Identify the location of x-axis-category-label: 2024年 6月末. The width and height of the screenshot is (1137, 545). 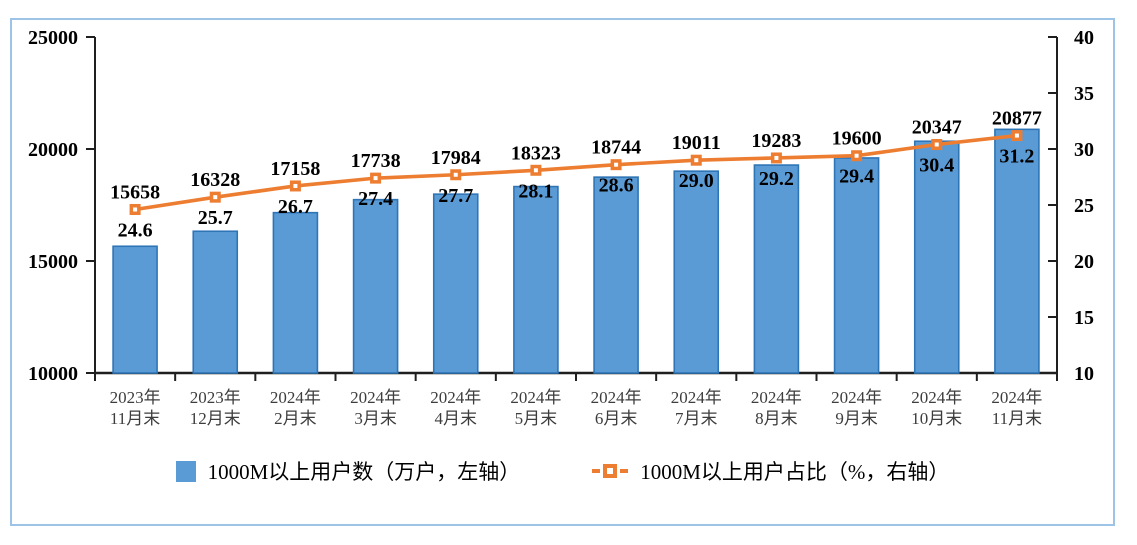
(616, 408).